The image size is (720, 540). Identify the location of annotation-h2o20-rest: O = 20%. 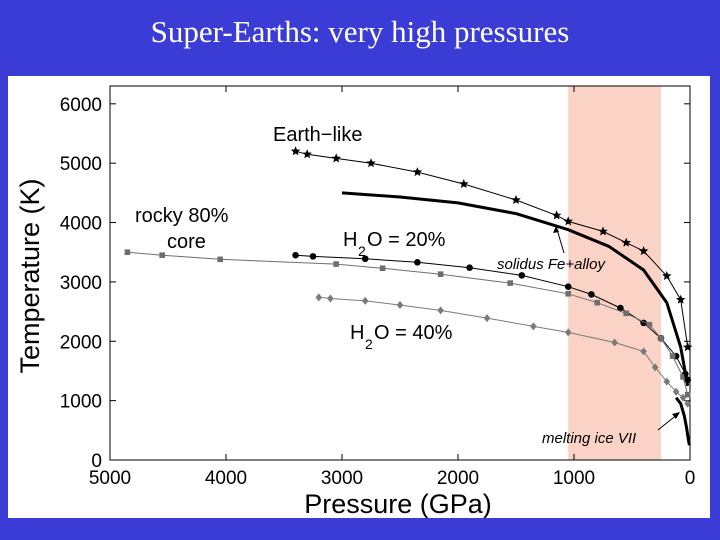
(406, 240).